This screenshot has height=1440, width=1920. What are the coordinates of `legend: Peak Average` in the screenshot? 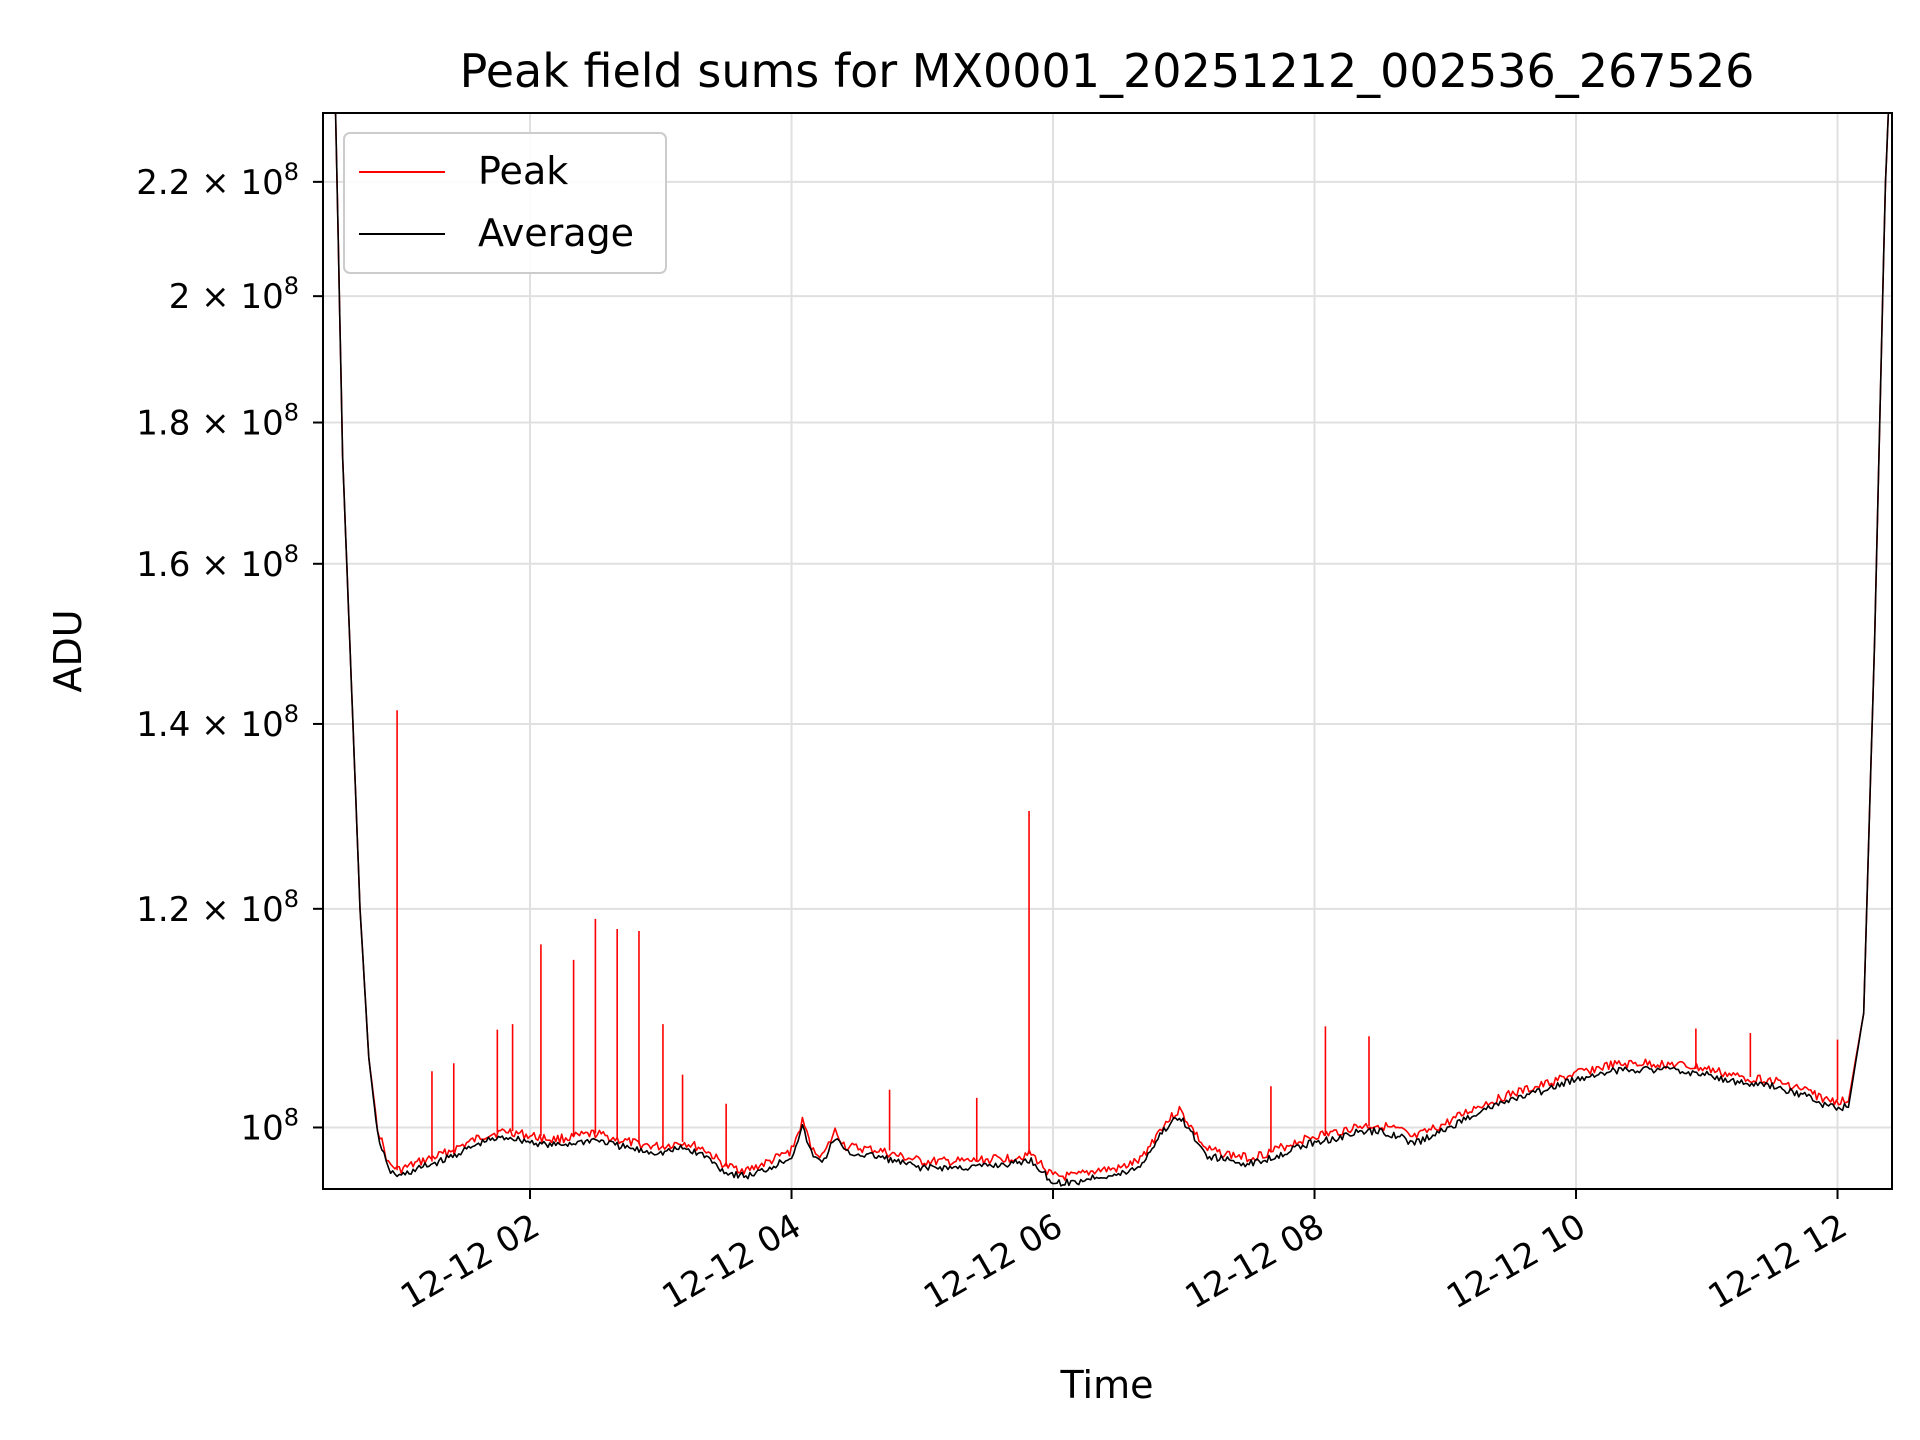 It's located at (505, 203).